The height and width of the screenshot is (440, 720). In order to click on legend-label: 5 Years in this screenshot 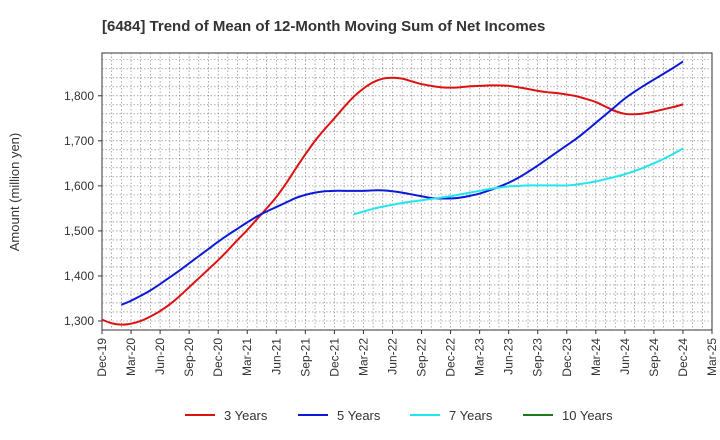, I will do `click(359, 415)`.